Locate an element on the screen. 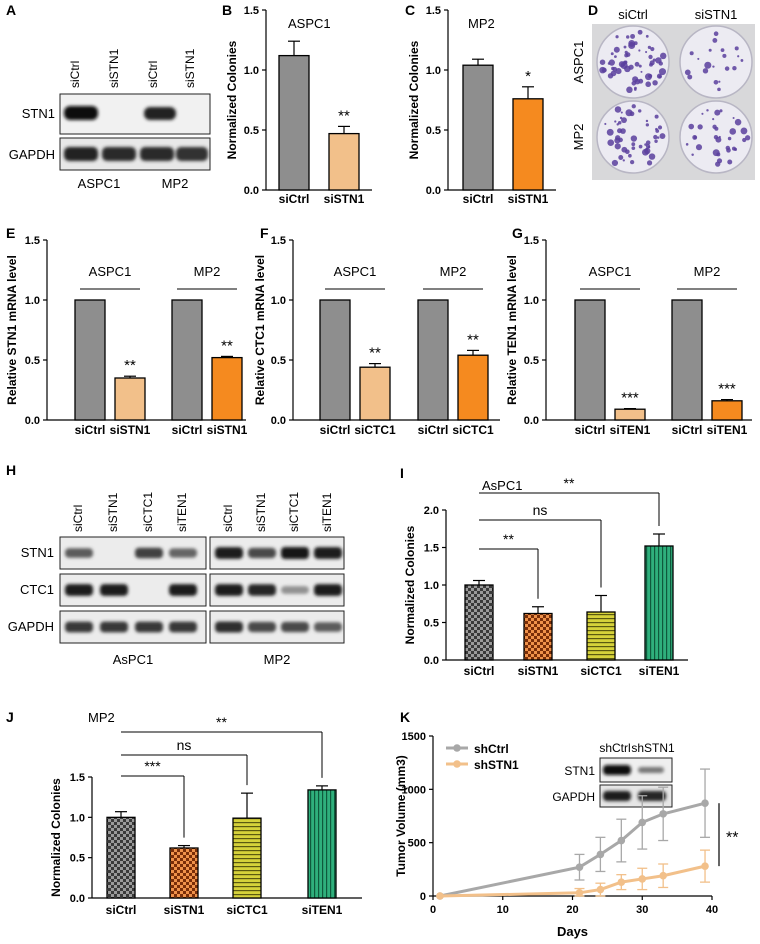 This screenshot has height=944, width=760. y-tick-label: 500 is located at coordinates (417, 844).